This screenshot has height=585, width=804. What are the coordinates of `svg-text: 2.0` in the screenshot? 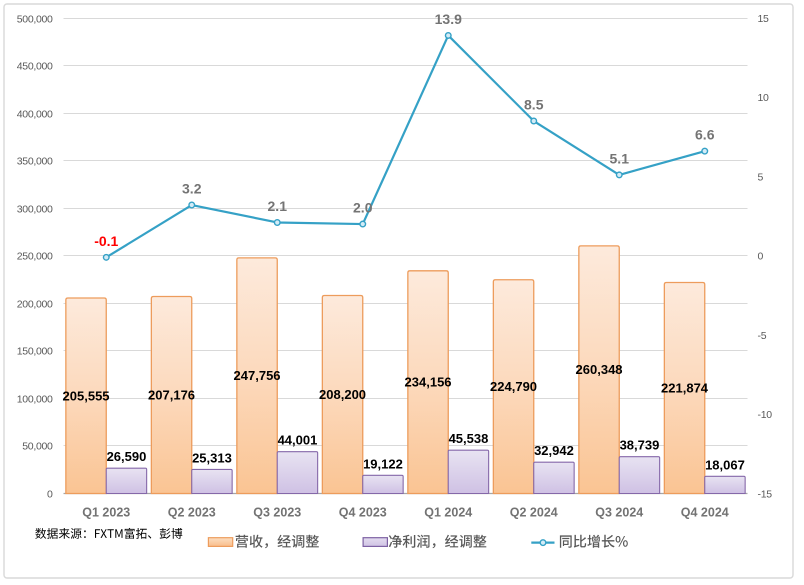 It's located at (363, 208).